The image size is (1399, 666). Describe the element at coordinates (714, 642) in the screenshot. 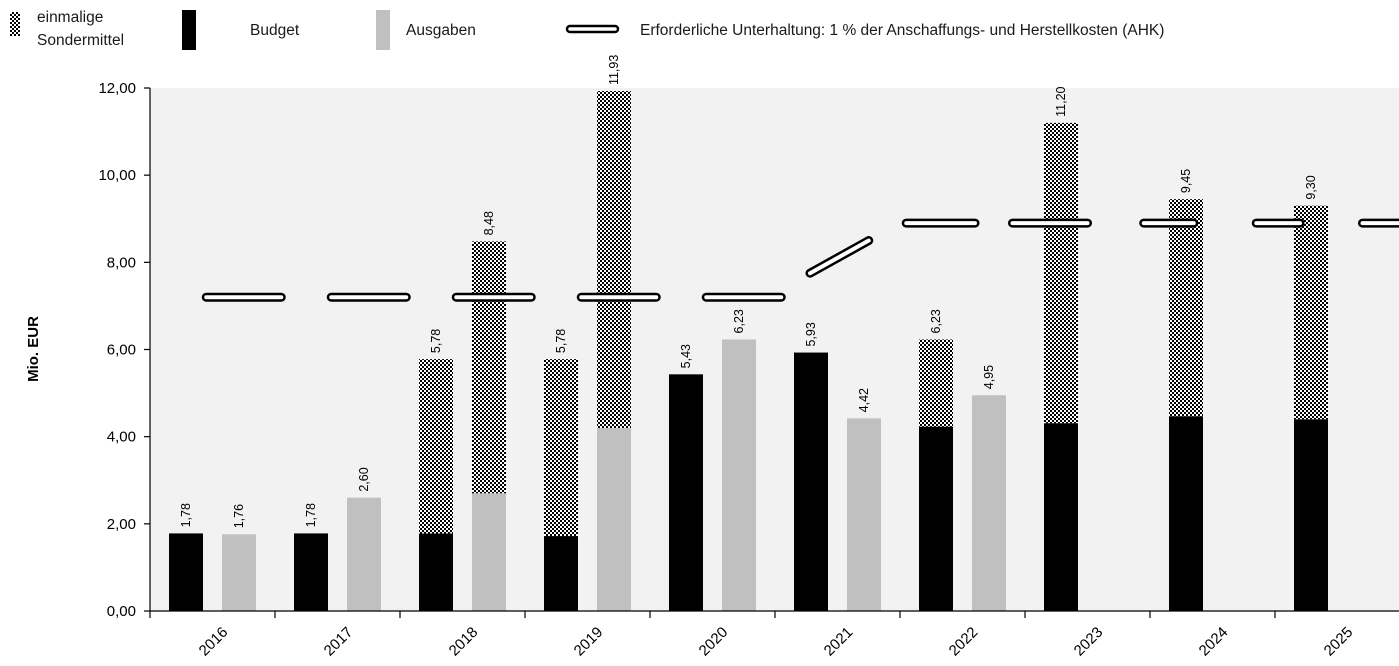

I see `x-tick-label-2020: 2020` at that location.